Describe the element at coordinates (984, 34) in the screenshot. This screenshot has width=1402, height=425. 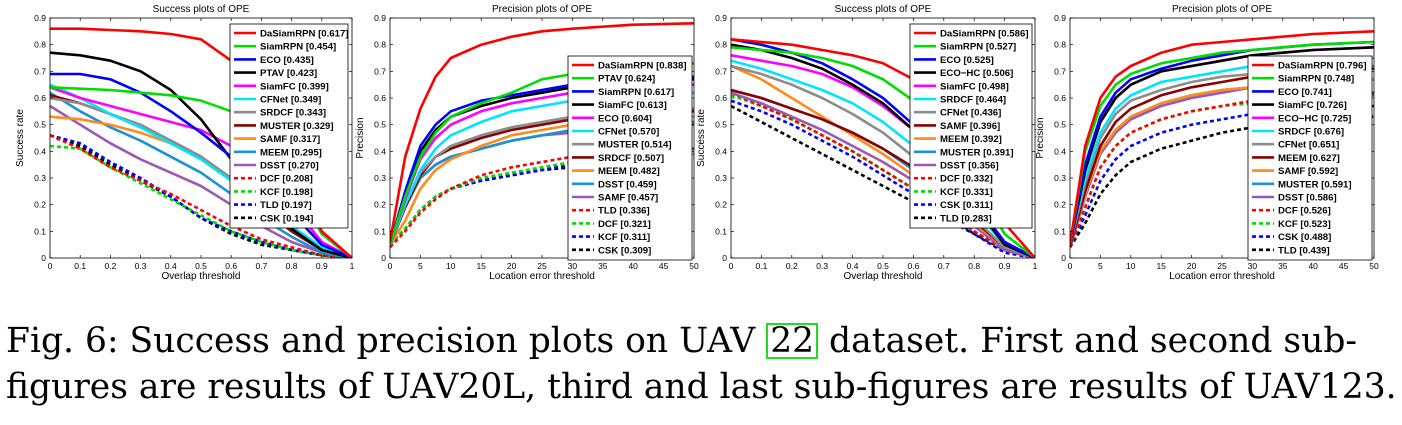
I see `legend-entry: DaSiamRPN [0.586]` at that location.